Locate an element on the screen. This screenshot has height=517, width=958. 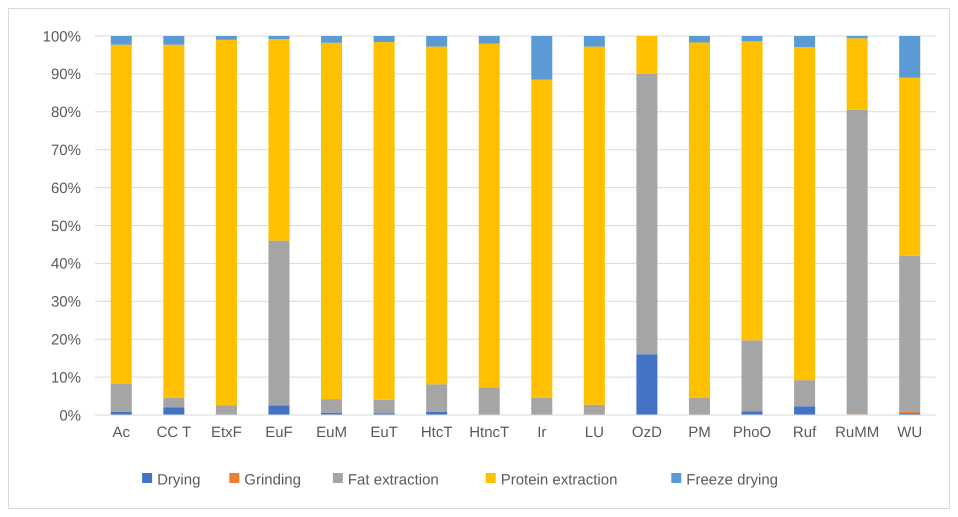
y-tick-label: 70% is located at coordinates (65, 150).